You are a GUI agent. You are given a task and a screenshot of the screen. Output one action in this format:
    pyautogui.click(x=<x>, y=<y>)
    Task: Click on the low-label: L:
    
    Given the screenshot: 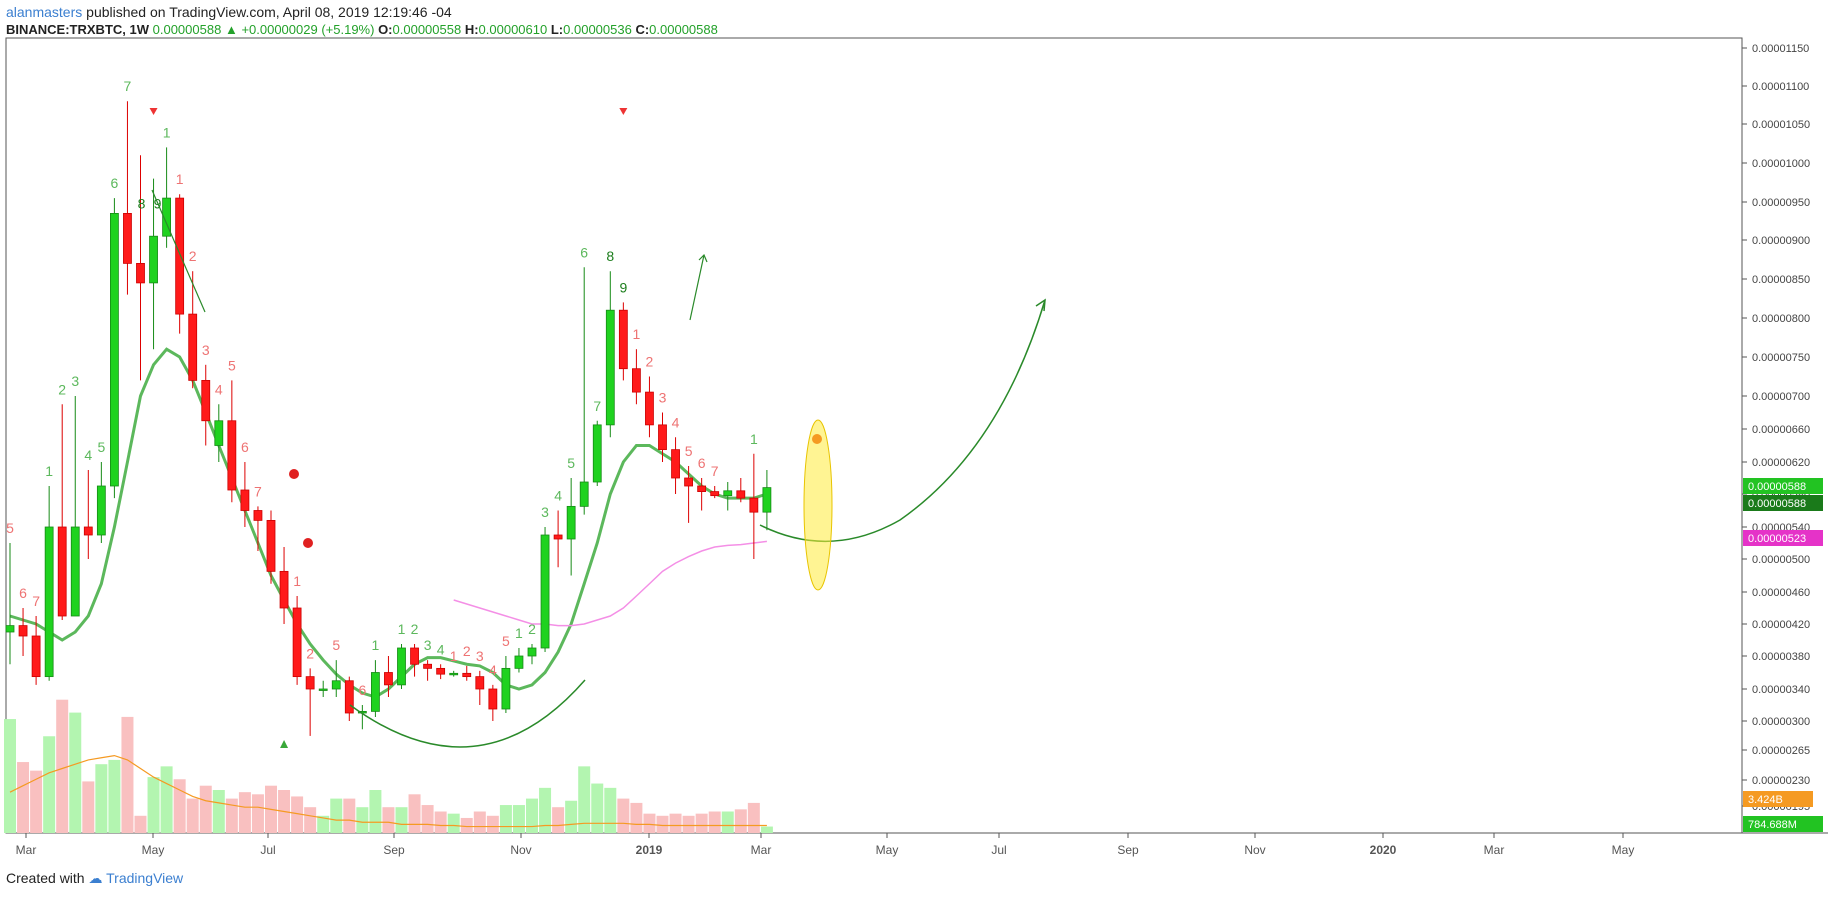 What is the action you would take?
    pyautogui.click(x=557, y=29)
    